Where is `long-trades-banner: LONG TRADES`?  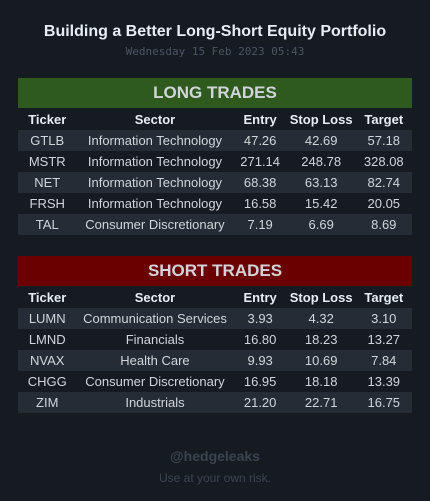
long-trades-banner: LONG TRADES is located at coordinates (215, 93).